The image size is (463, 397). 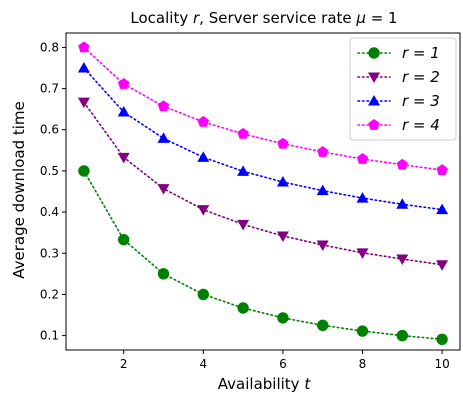 What do you see at coordinates (441, 364) in the screenshot?
I see `x-tick-label: 10` at bounding box center [441, 364].